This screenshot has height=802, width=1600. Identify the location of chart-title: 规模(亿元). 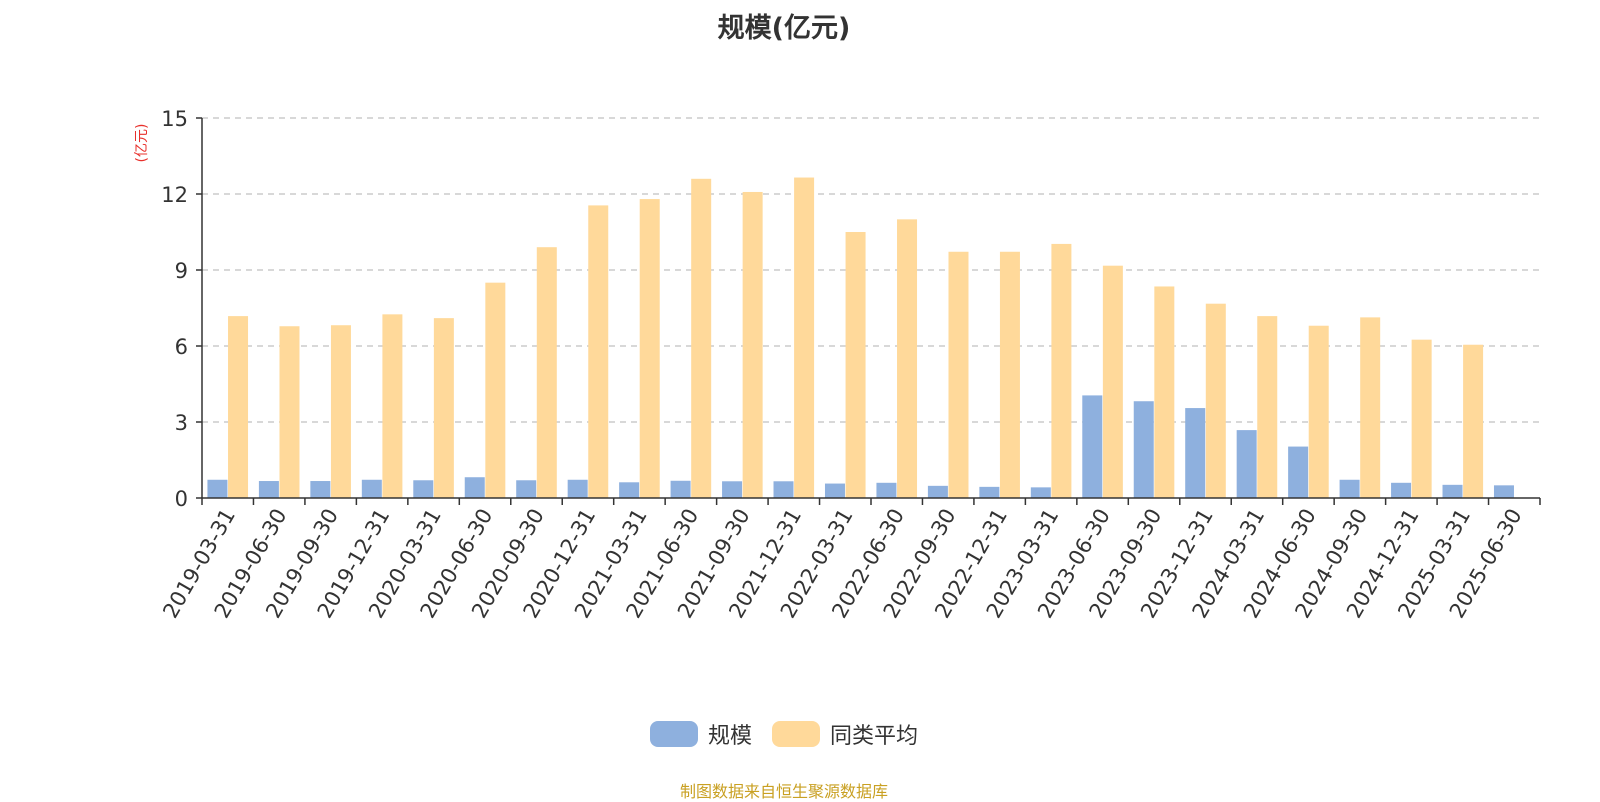
(784, 28).